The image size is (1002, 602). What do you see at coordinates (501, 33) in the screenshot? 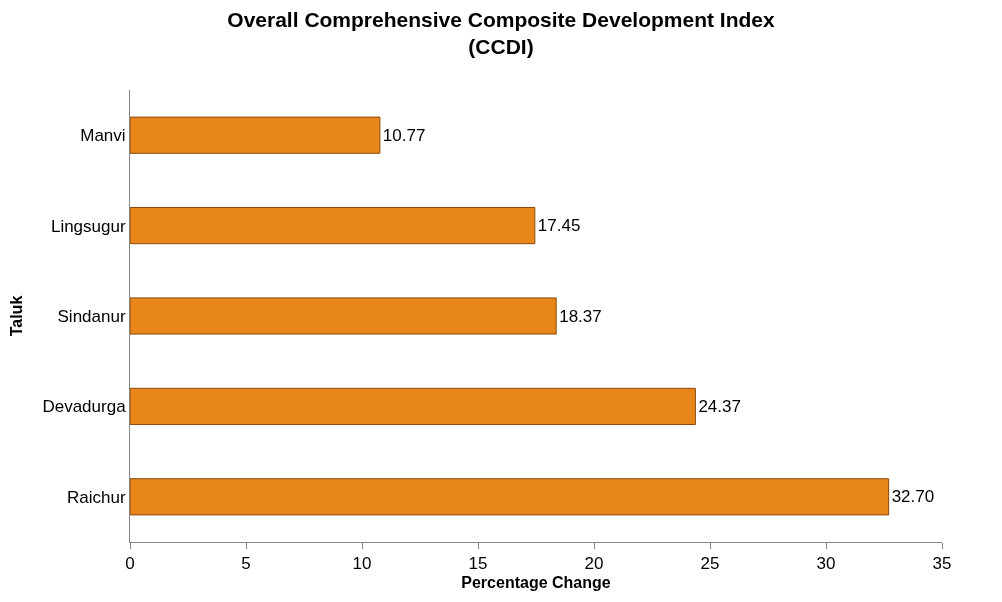
I see `chart-title: Overall Comprehensive Composite Development Index (CCDI)` at bounding box center [501, 33].